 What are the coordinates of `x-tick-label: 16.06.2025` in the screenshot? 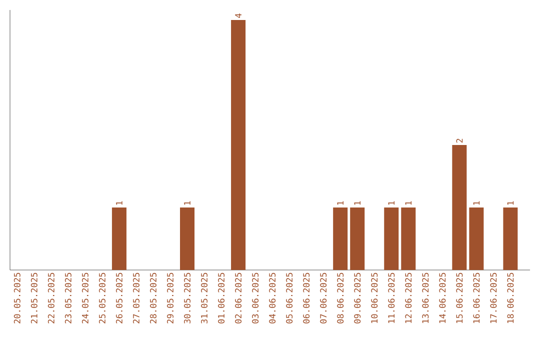 It's located at (476, 297).